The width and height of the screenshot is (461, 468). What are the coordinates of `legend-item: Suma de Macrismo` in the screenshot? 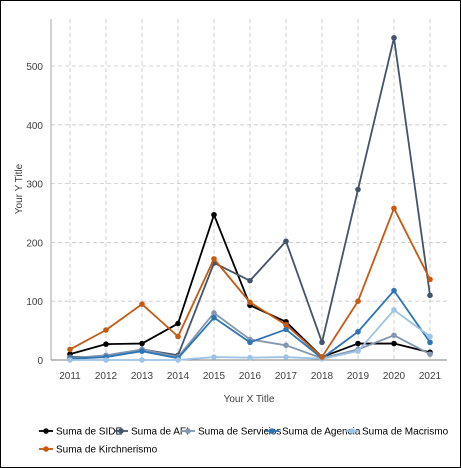 It's located at (397, 432).